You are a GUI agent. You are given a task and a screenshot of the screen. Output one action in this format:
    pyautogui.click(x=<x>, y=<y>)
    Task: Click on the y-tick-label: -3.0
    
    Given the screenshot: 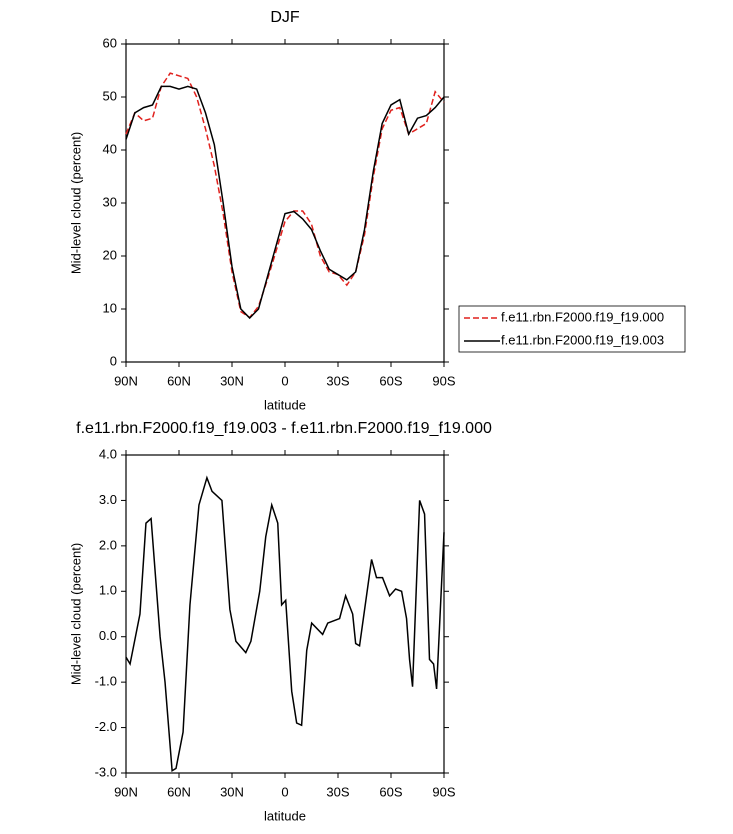 What is the action you would take?
    pyautogui.click(x=106, y=771)
    